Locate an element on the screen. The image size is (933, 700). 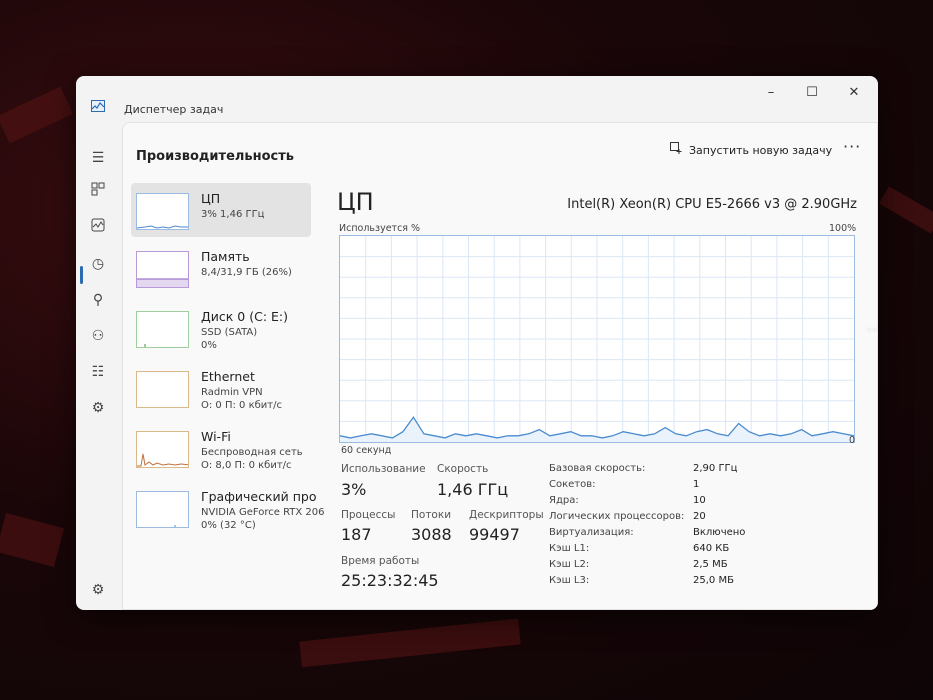
details-icon: ☷ is located at coordinates (98, 372).